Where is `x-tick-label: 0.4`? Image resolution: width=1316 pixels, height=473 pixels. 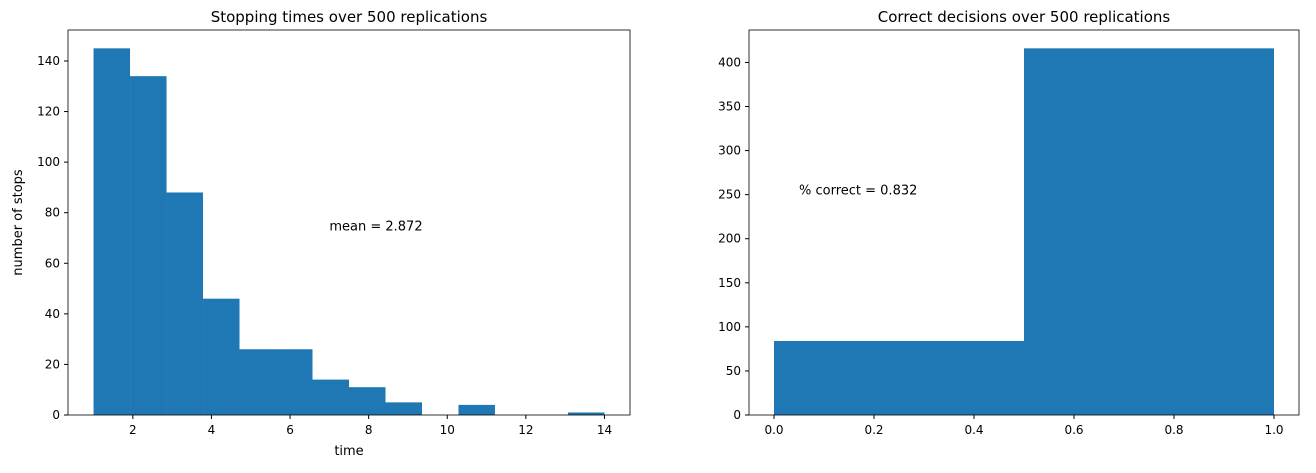 x-tick-label: 0.4 is located at coordinates (973, 430).